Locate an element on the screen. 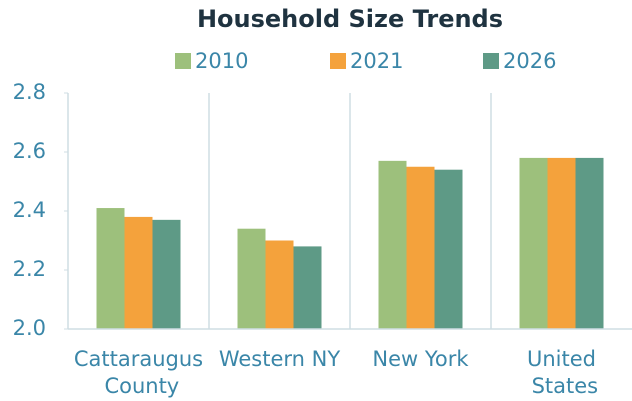 The image size is (632, 401). chart-title: Household Size Trends is located at coordinates (350, 19).